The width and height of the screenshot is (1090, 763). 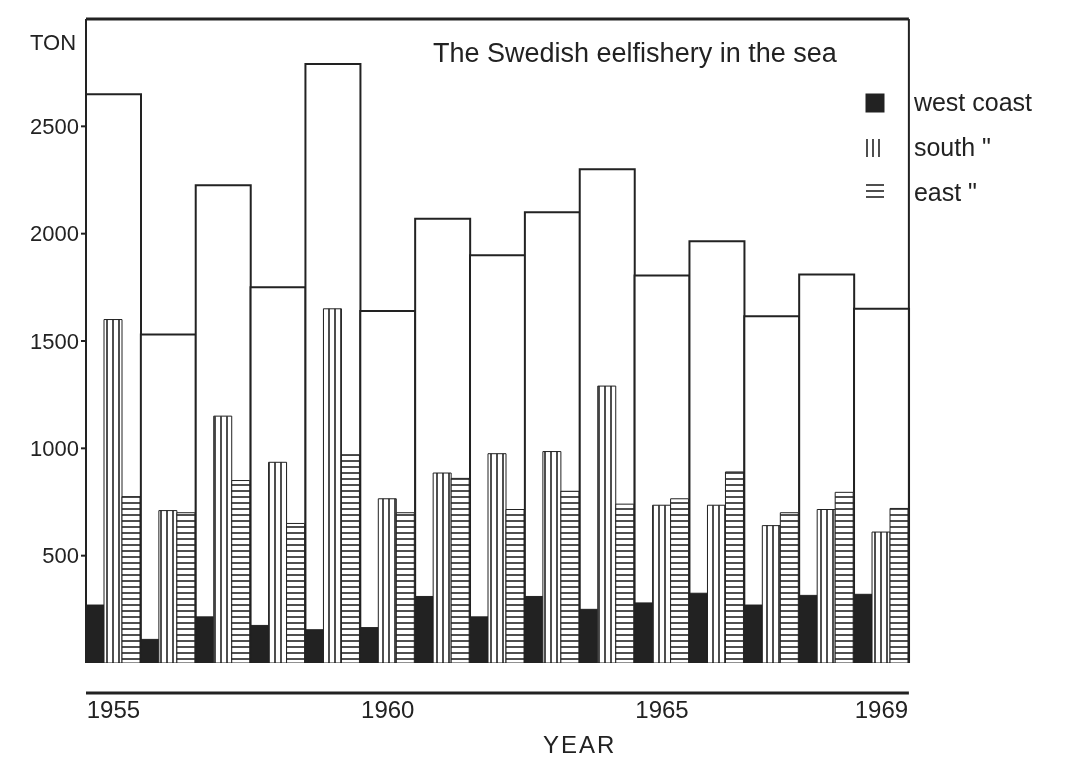 What do you see at coordinates (54, 341) in the screenshot?
I see `y-tick-label: 1500` at bounding box center [54, 341].